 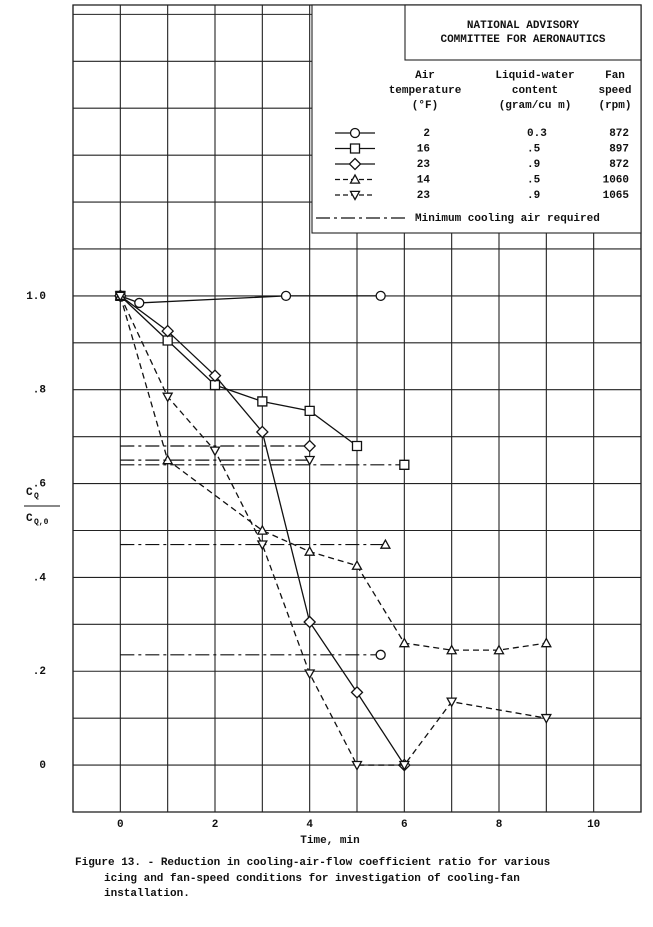 I want to click on legend-header: COMMITTEE FOR AERONAUTICS, so click(x=522, y=40).